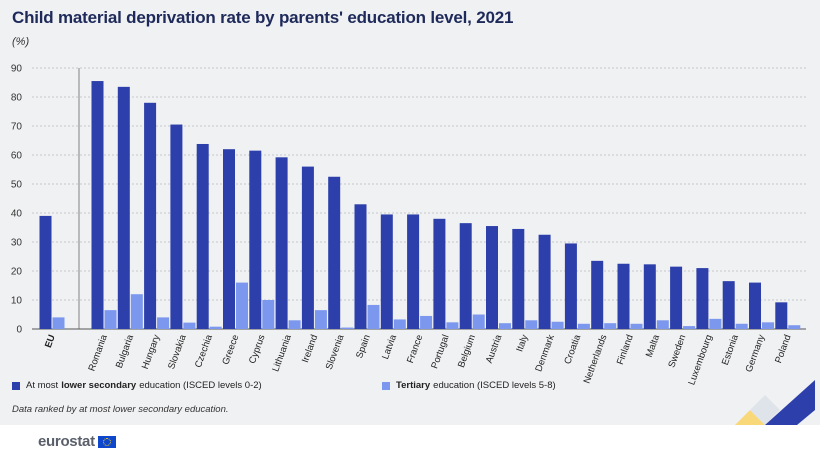 The image size is (820, 460). I want to click on x-tick-label-malta: Malta, so click(653, 346).